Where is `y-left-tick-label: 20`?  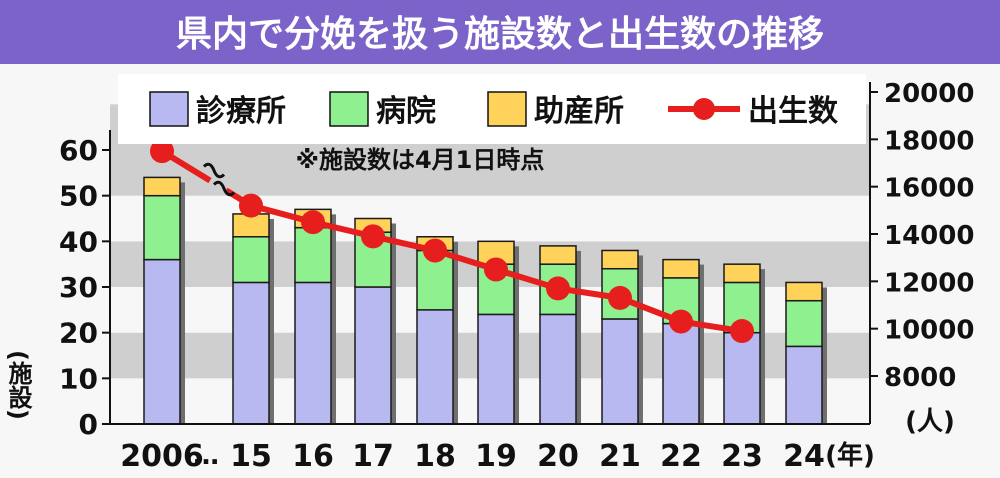 y-left-tick-label: 20 is located at coordinates (78, 333).